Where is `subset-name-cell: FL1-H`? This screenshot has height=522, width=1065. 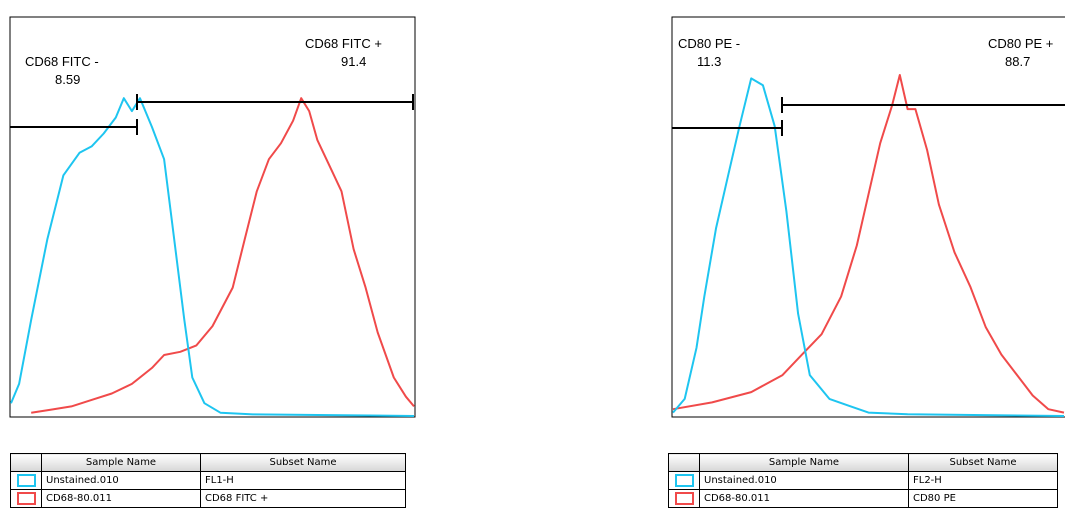
subset-name-cell: FL1-H is located at coordinates (303, 480).